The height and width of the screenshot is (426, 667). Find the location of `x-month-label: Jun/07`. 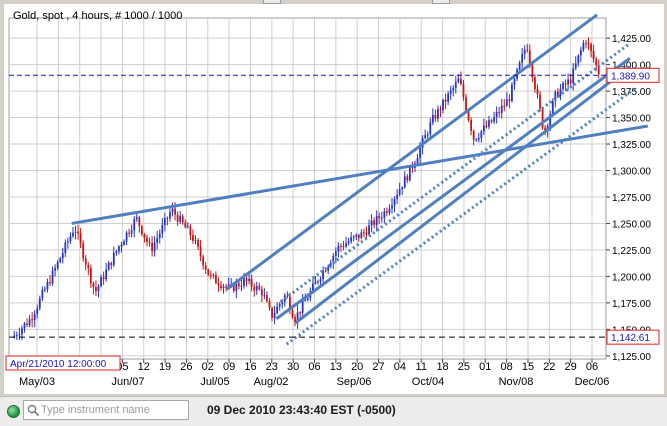

x-month-label: Jun/07 is located at coordinates (127, 382).